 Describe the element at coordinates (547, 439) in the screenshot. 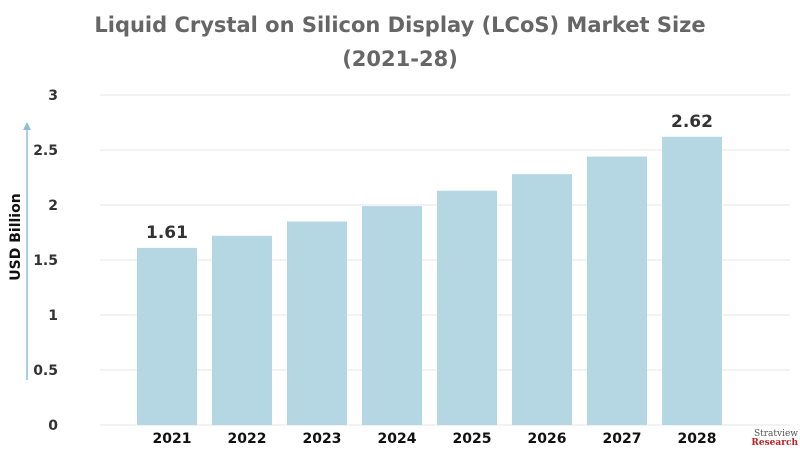

I see `x-tick-label: 2026` at that location.